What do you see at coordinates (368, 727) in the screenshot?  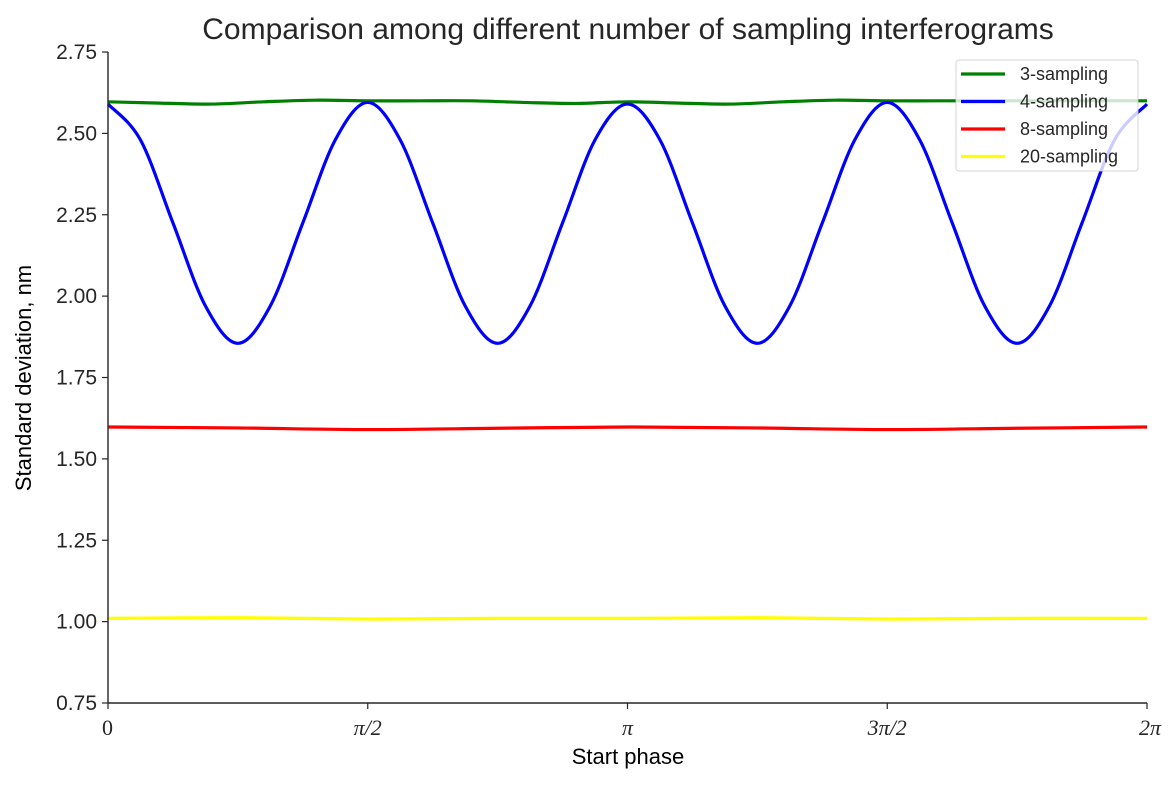 I see `x-tick-label: π/2` at bounding box center [368, 727].